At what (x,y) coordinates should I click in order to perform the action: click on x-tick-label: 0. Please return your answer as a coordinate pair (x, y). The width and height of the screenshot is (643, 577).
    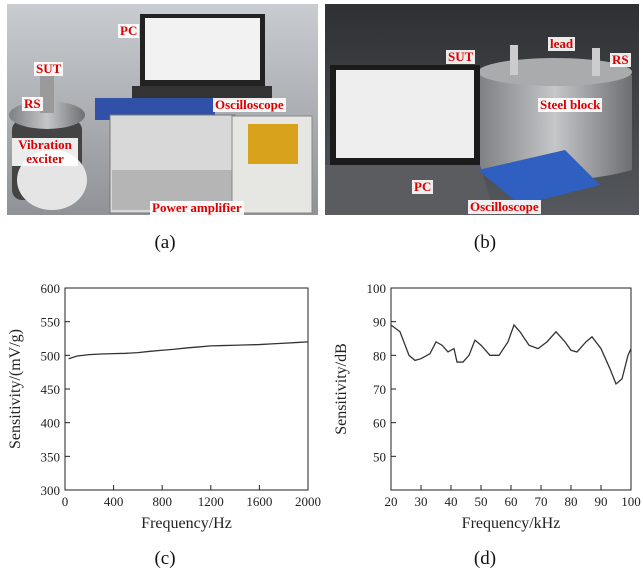
    Looking at the image, I should click on (65, 501).